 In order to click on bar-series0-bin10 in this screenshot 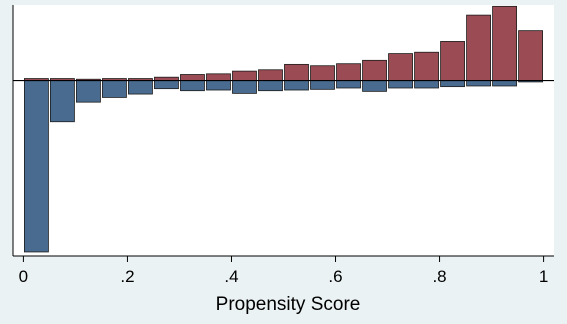, I will do `click(296, 72)`.